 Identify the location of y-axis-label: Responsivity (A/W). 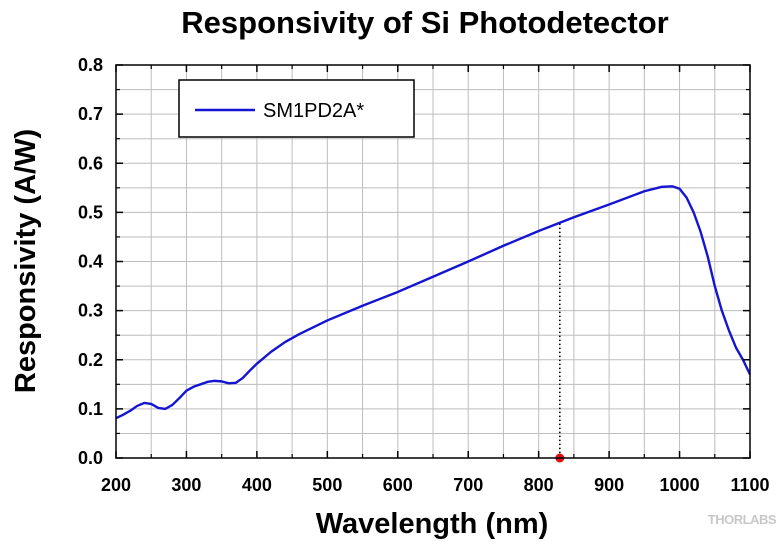
(26, 261).